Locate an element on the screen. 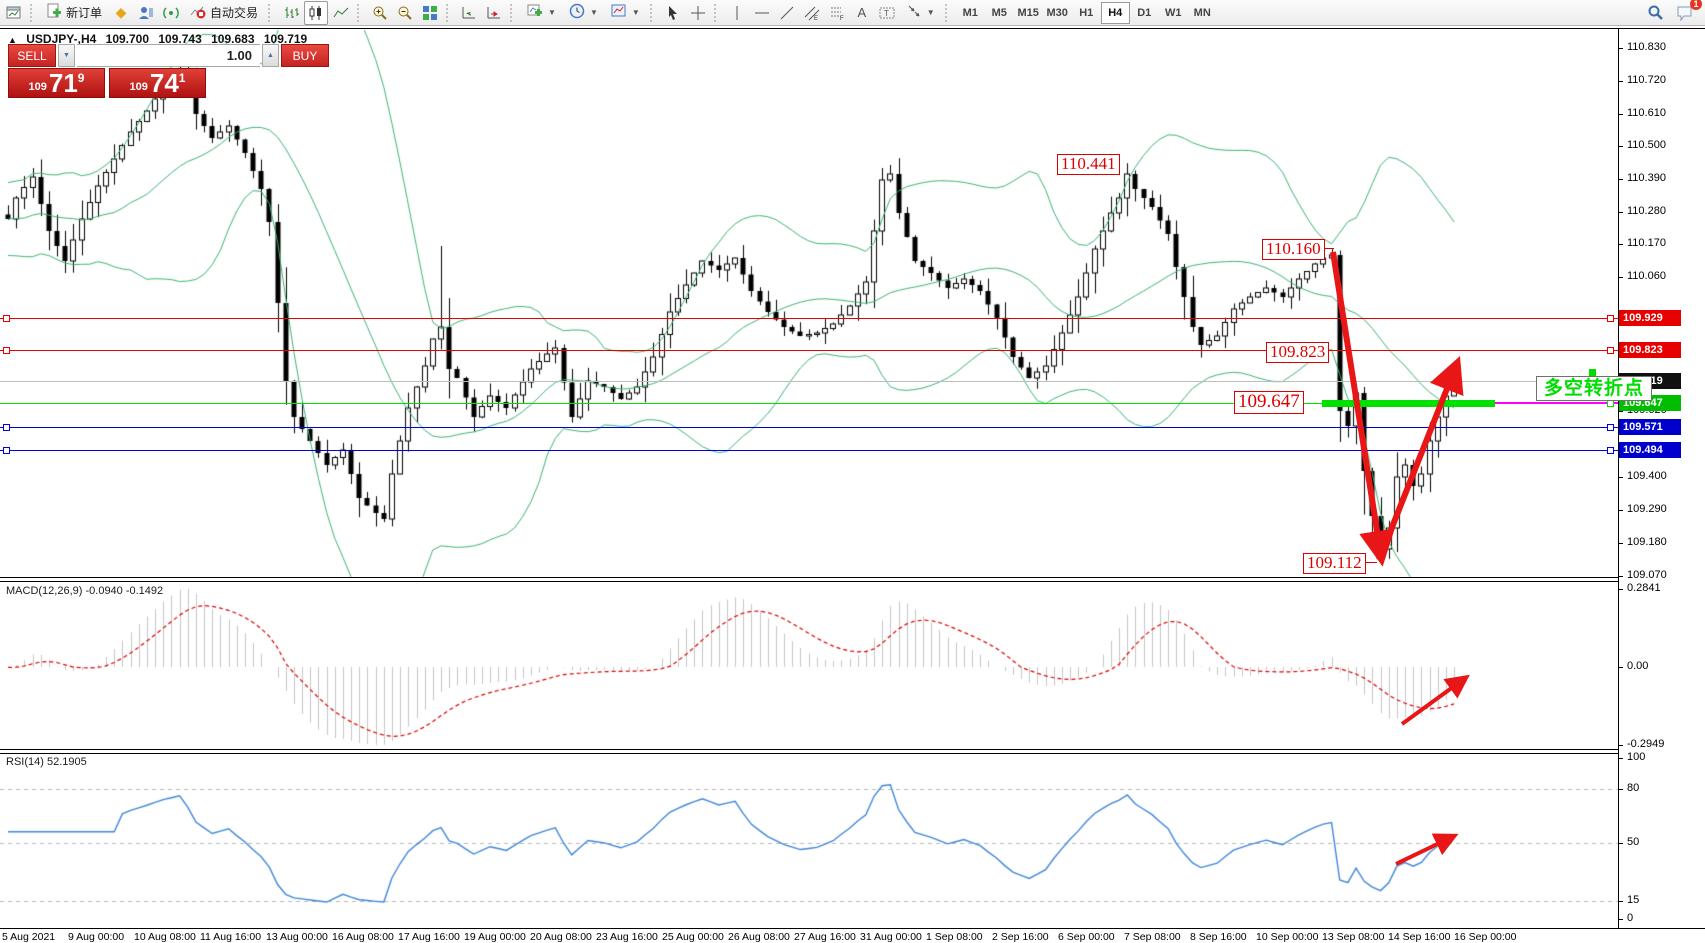 The height and width of the screenshot is (943, 1705). time-axis-label: 14 Sep 16:00 is located at coordinates (1419, 937).